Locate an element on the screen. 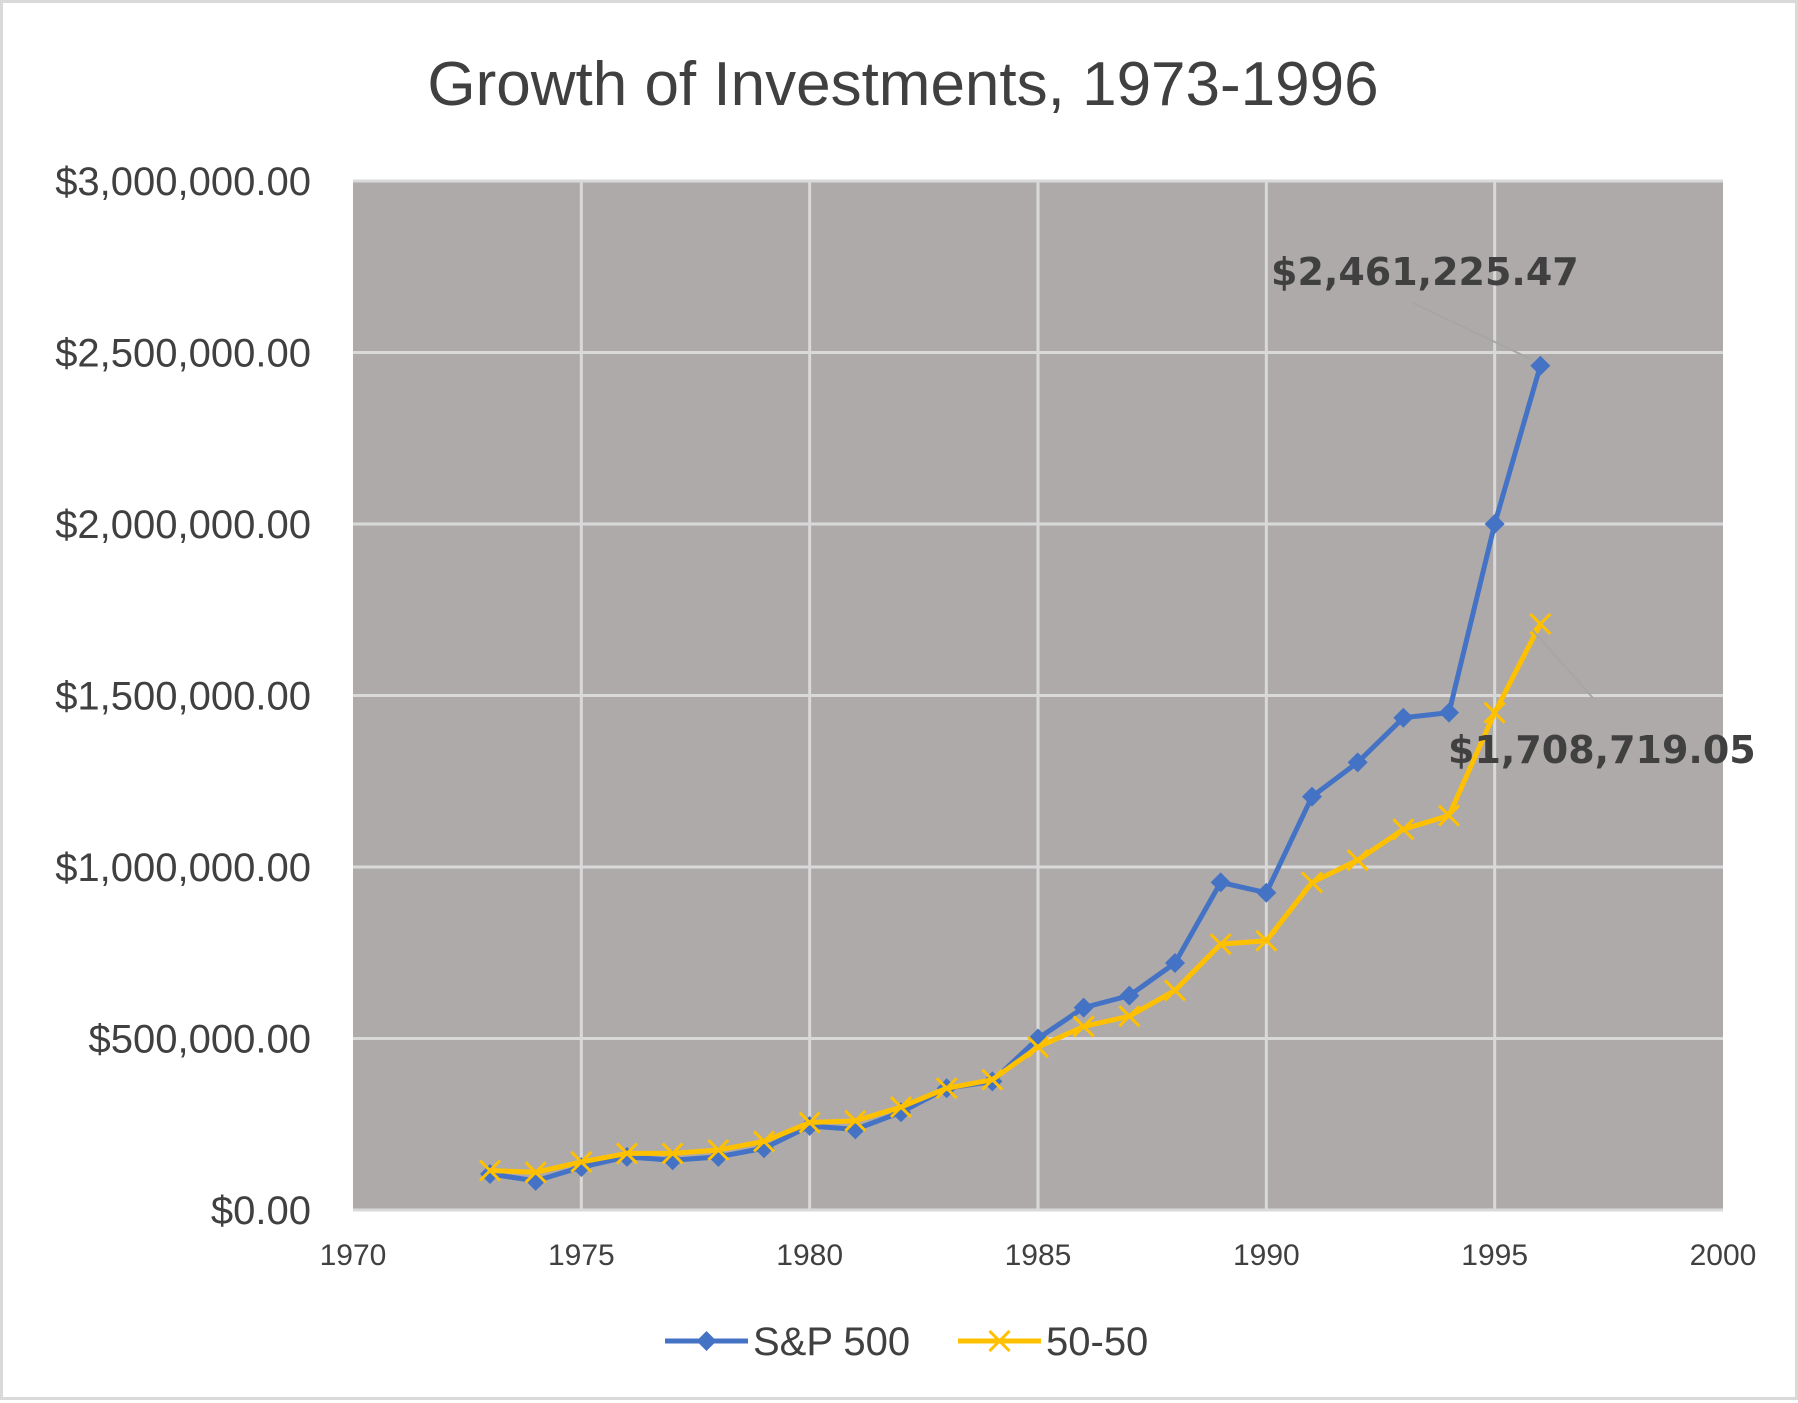  chart-title: Growth of Investments, 1973-1996 is located at coordinates (902, 84).